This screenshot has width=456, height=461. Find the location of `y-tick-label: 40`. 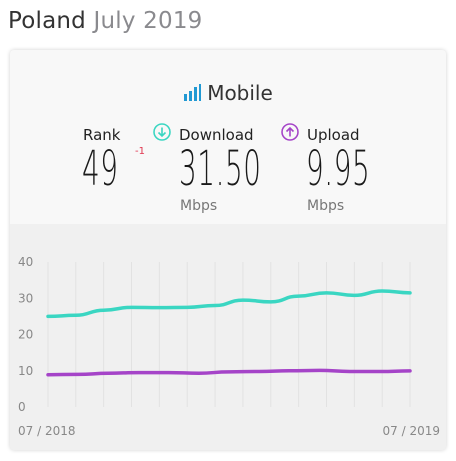

y-tick-label: 40 is located at coordinates (25, 262).